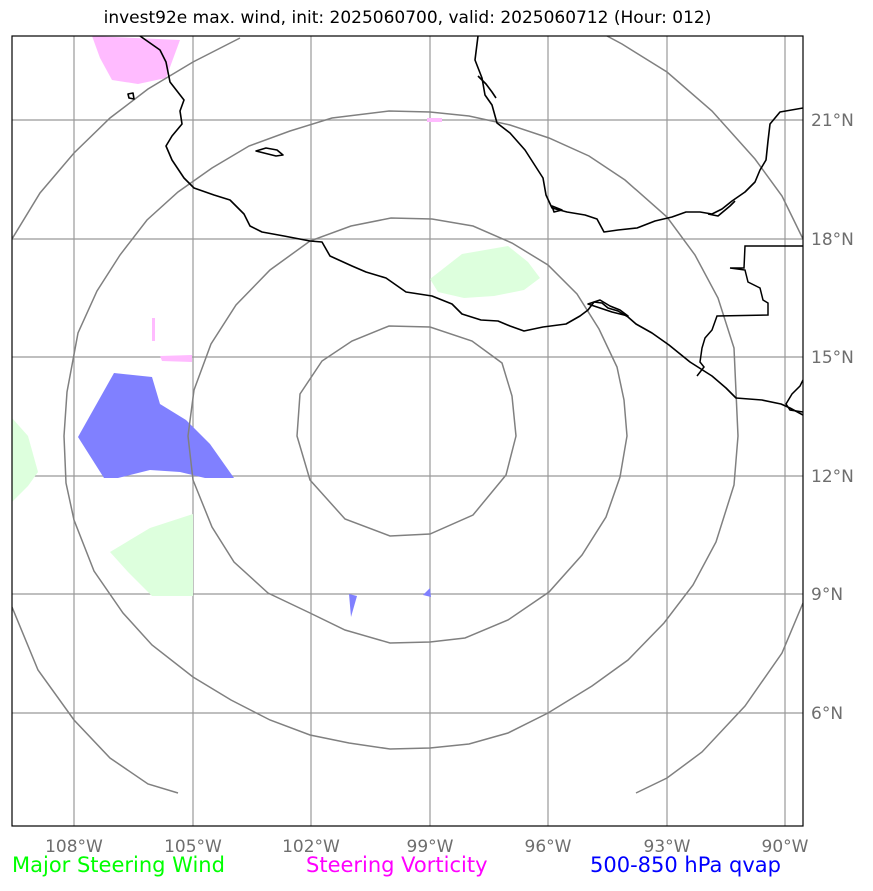  What do you see at coordinates (794, 396) in the screenshot?
I see `border-central-america` at bounding box center [794, 396].